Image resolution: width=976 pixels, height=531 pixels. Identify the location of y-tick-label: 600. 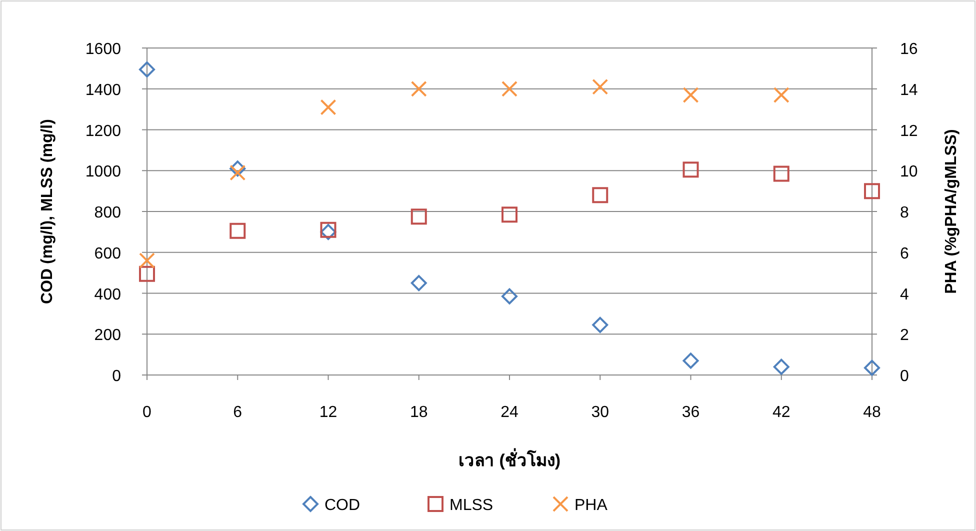
(108, 253).